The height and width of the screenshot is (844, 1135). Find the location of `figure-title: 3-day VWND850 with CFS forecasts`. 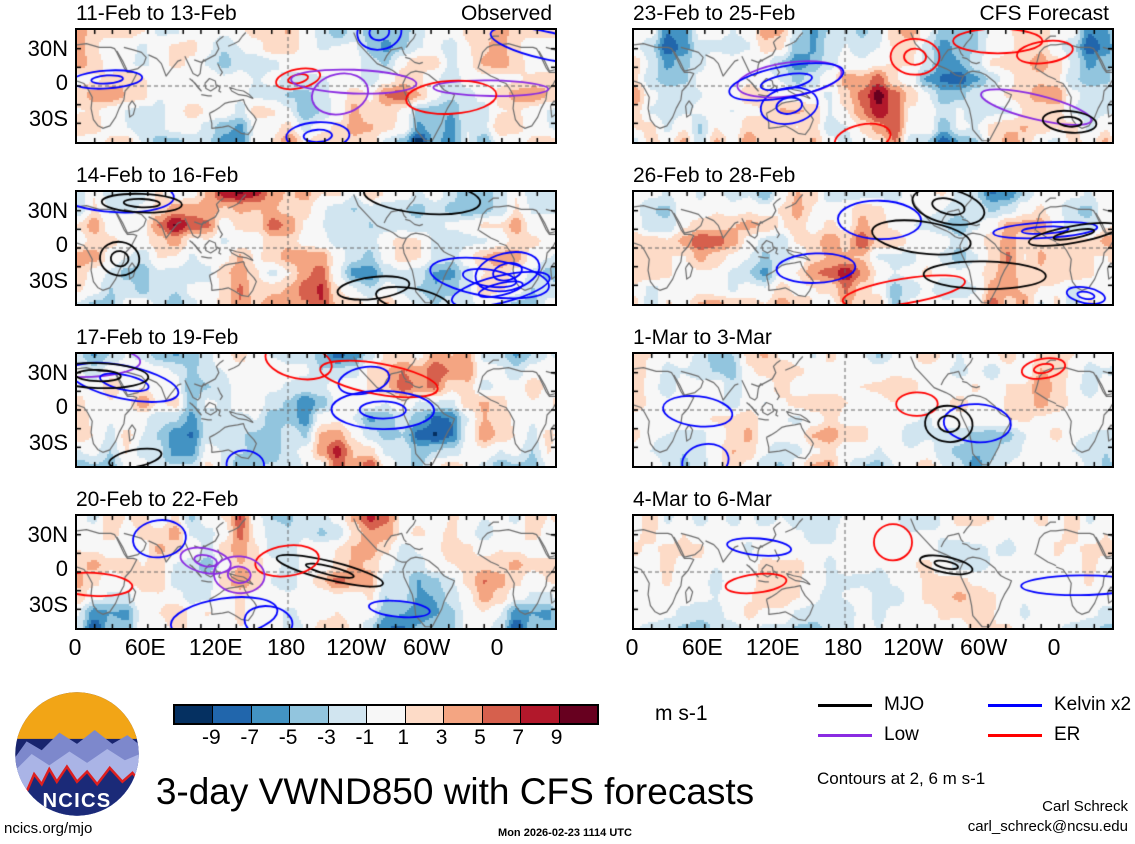

figure-title: 3-day VWND850 with CFS forecasts is located at coordinates (455, 791).